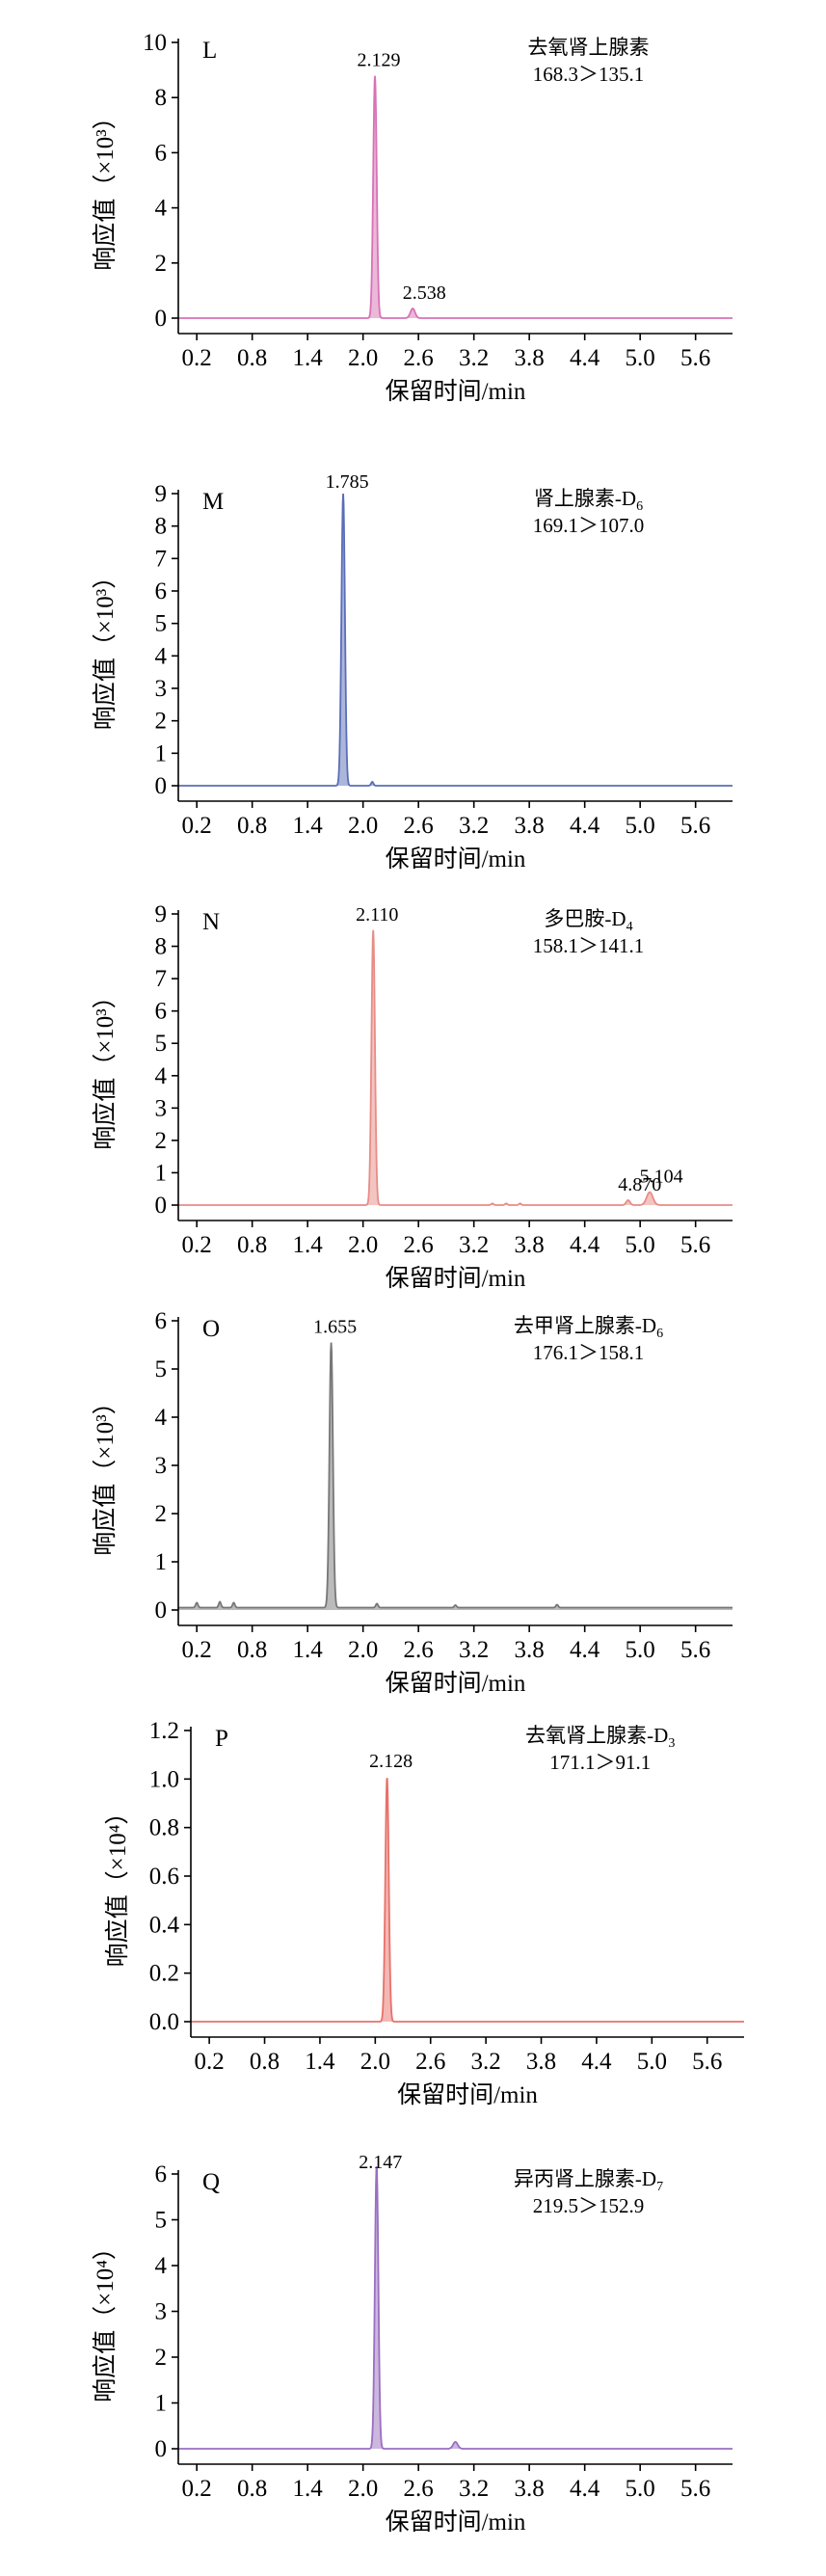 The height and width of the screenshot is (2576, 826). What do you see at coordinates (589, 75) in the screenshot?
I see `mrm-transition: 168.3＞135.1` at bounding box center [589, 75].